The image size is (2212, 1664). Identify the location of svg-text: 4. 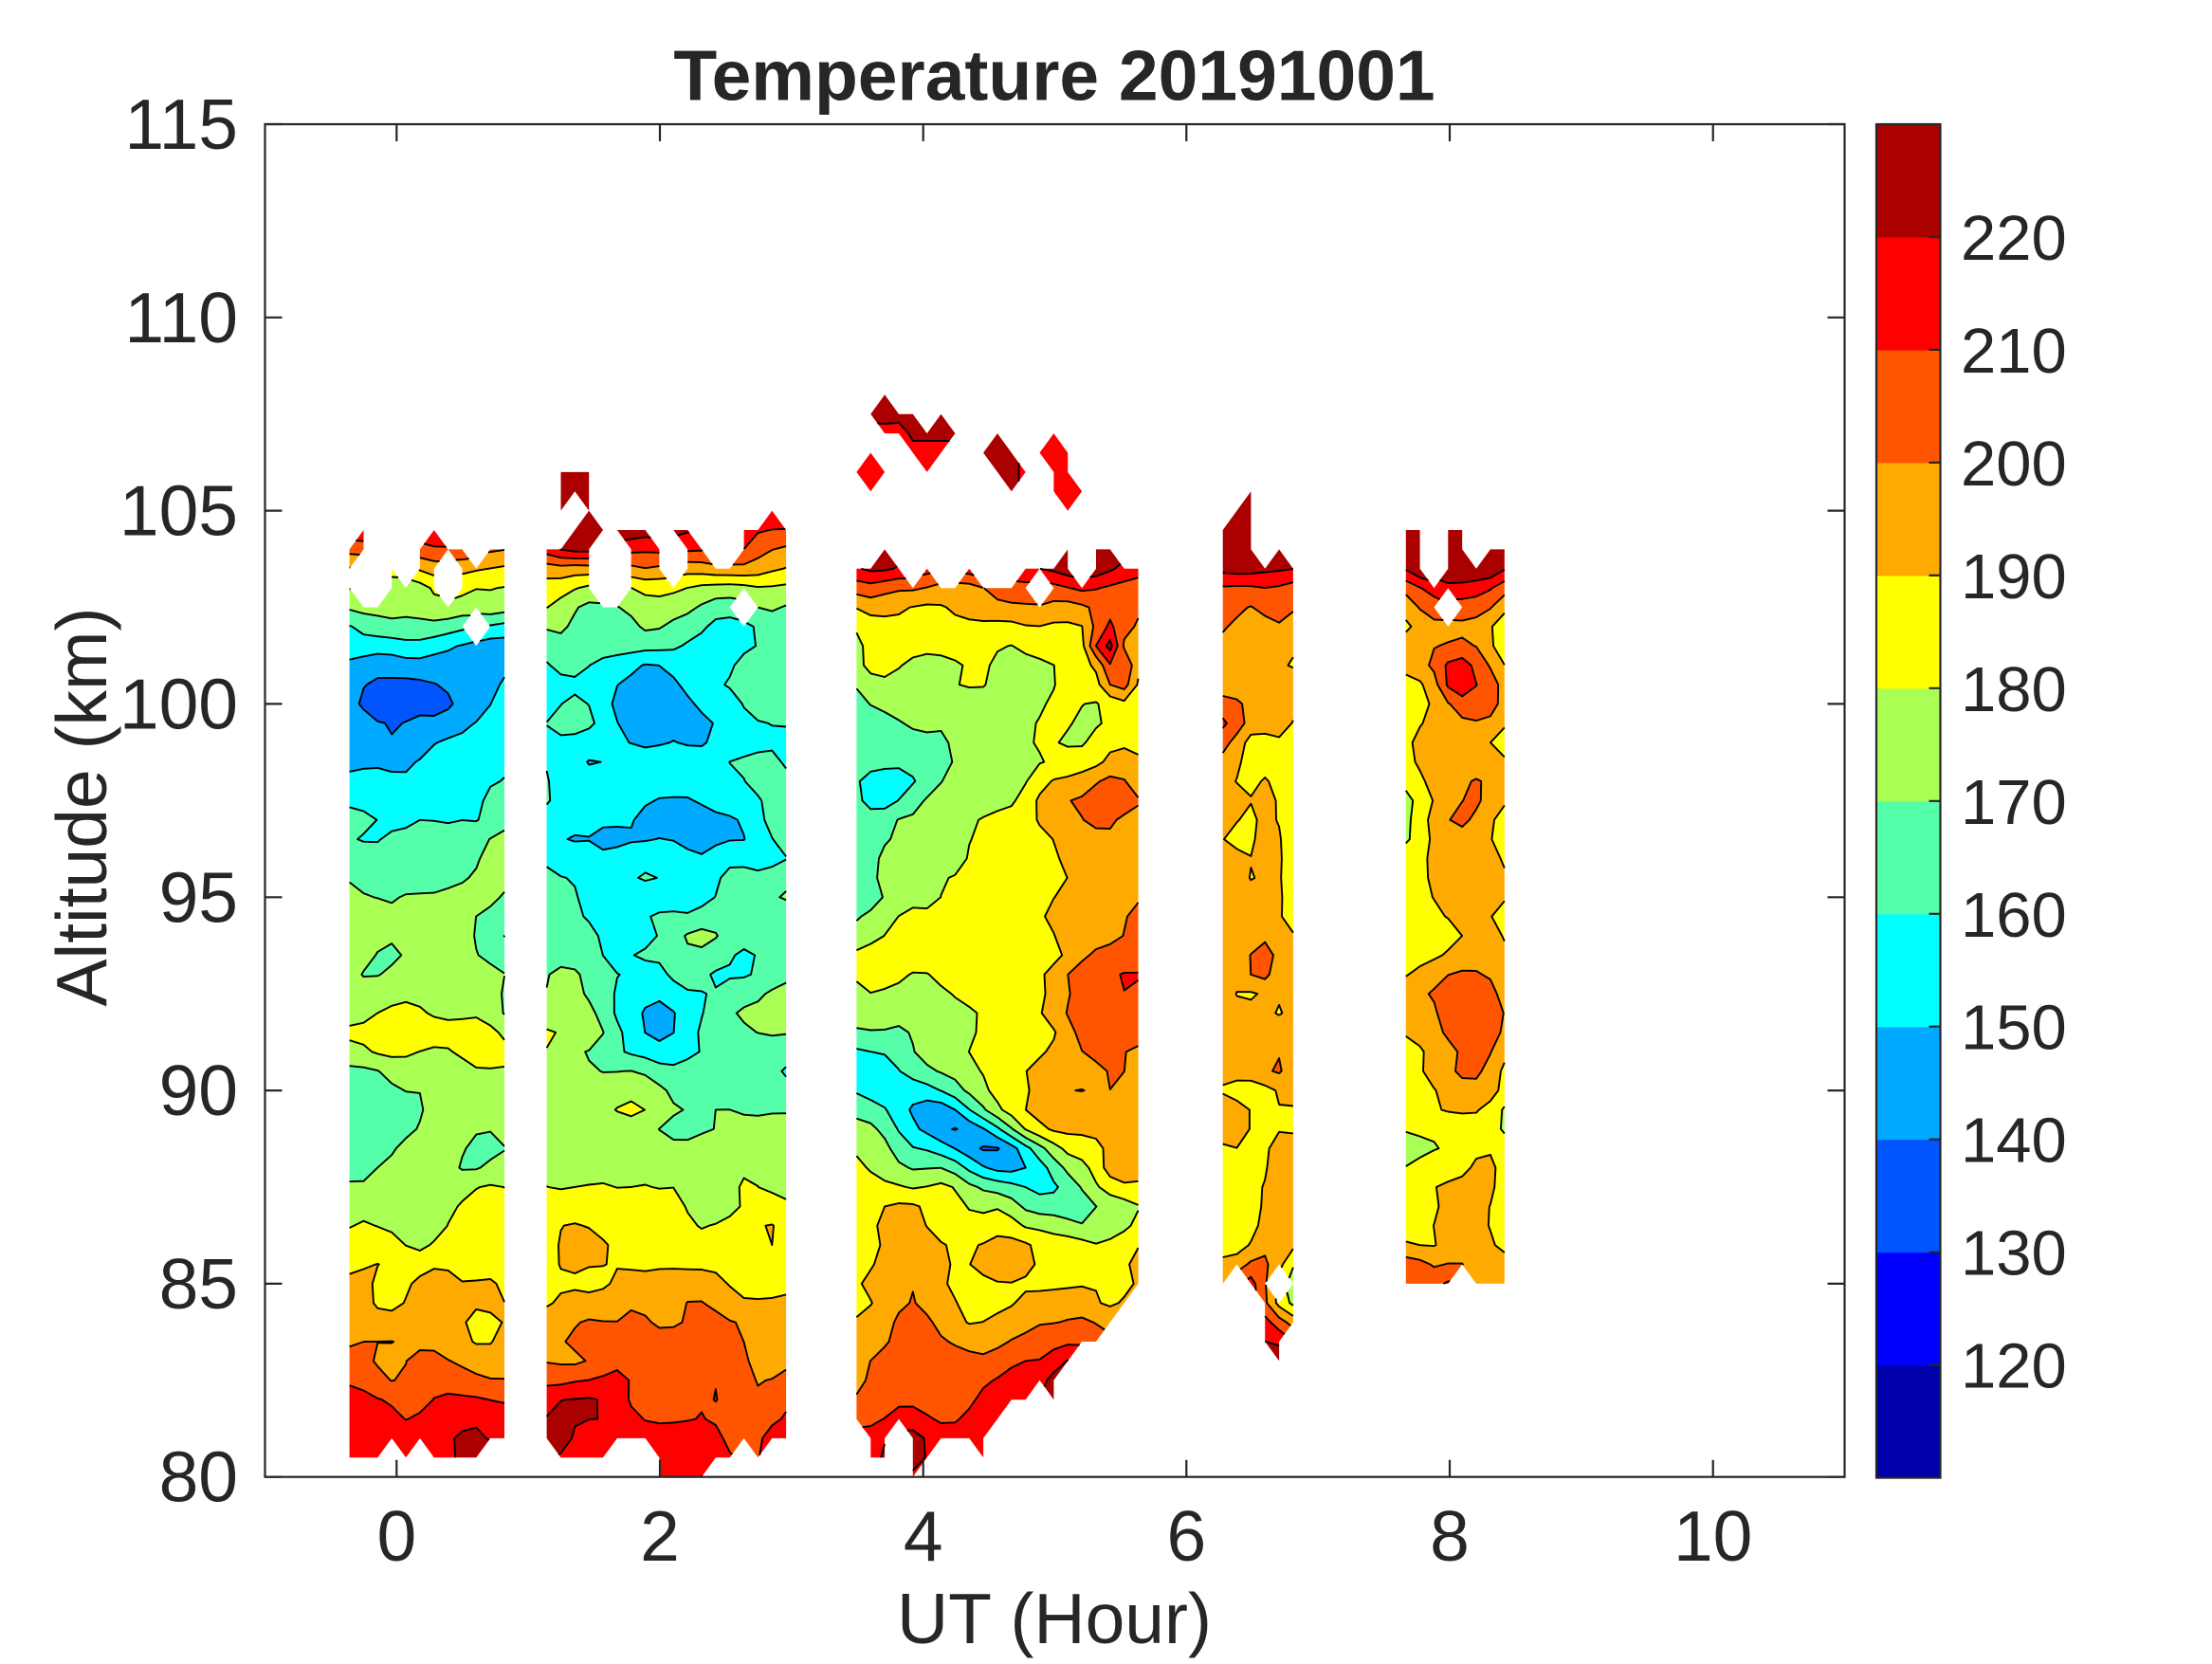
(923, 1536).